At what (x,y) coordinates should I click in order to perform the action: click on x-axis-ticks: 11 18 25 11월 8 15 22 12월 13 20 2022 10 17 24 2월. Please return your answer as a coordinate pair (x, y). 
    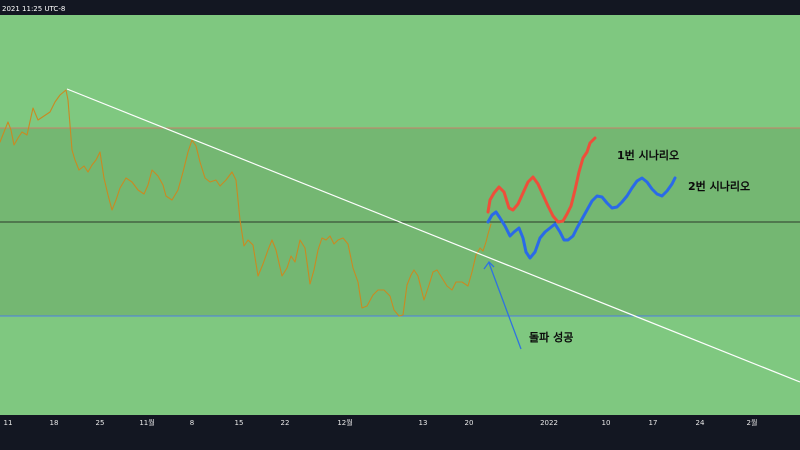
    Looking at the image, I should click on (381, 422).